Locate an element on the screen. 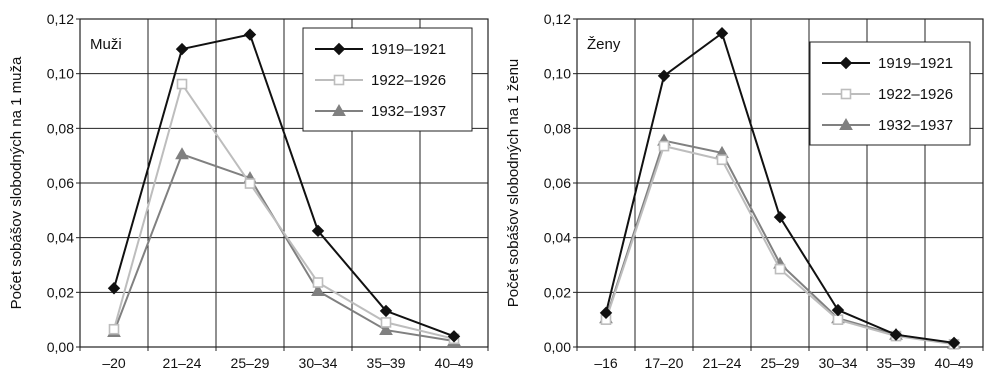 Image resolution: width=990 pixels, height=378 pixels. panel-title: Ženy is located at coordinates (604, 44).